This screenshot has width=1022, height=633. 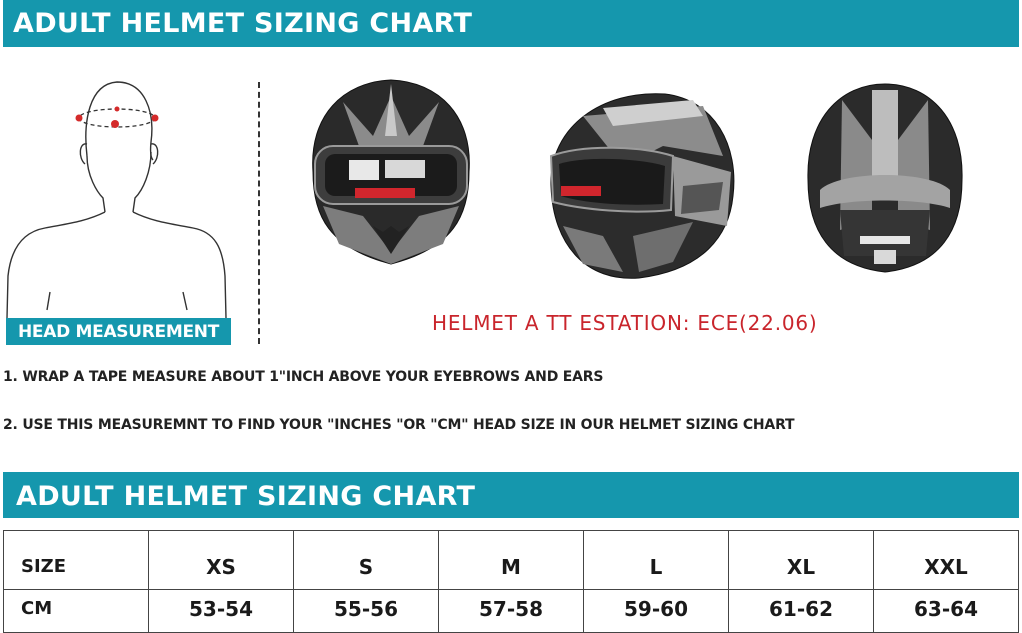 What do you see at coordinates (885, 178) in the screenshot?
I see `helmet-rear-icon` at bounding box center [885, 178].